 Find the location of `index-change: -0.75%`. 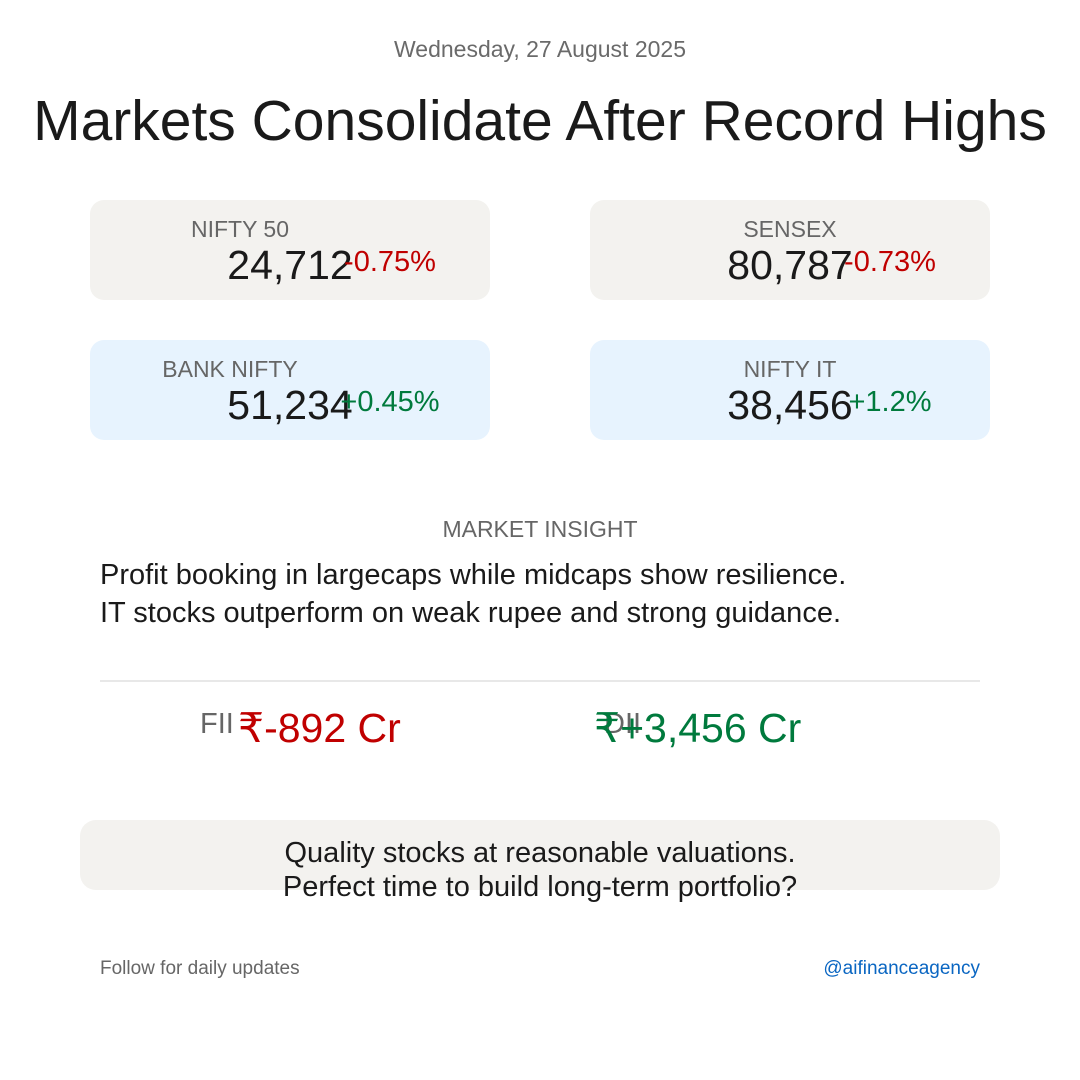

index-change: -0.75% is located at coordinates (390, 262).